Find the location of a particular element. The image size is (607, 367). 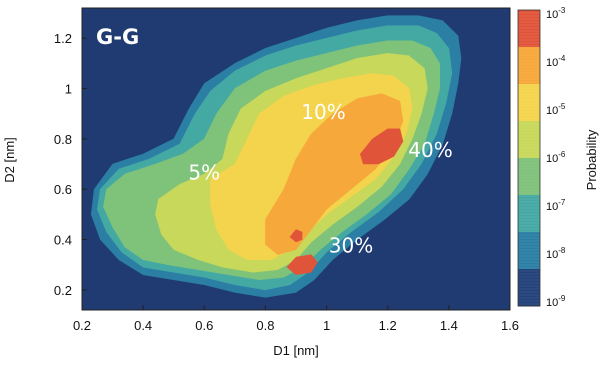

region-label-0: 10% is located at coordinates (323, 112).